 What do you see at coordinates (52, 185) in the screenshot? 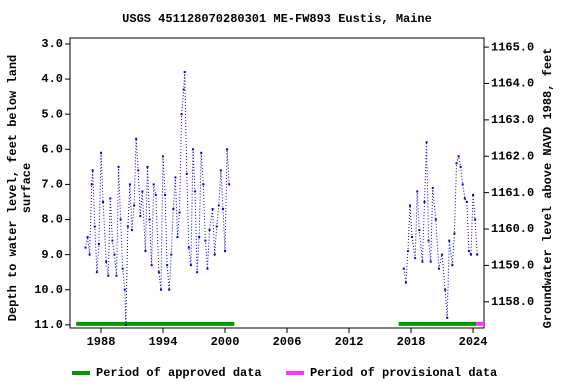
I see `y-tick-label: 7.0` at bounding box center [52, 185].